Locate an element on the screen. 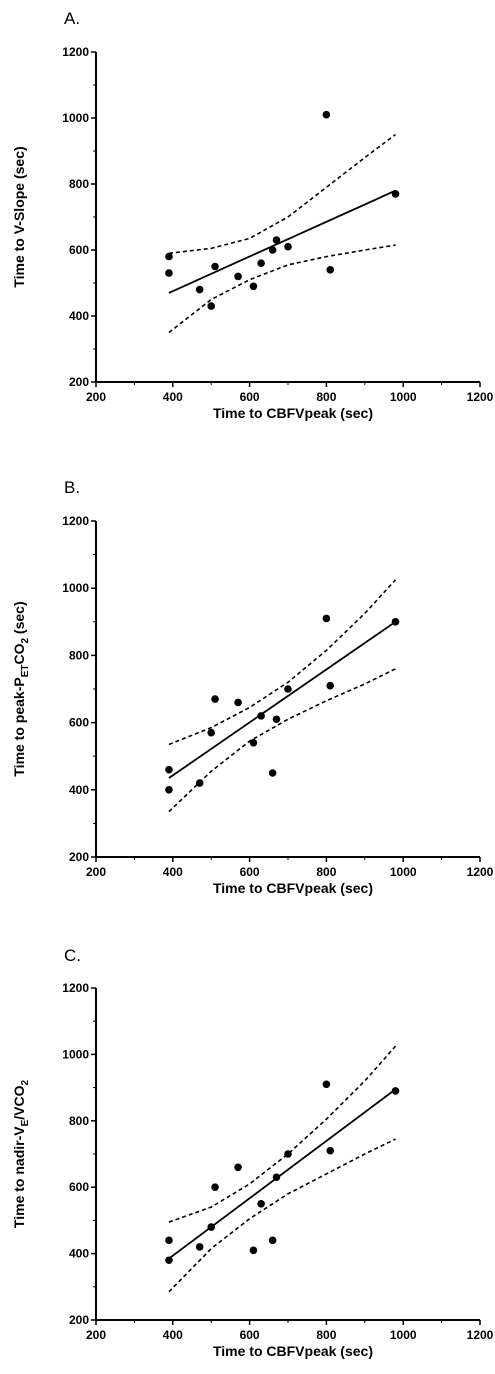 The image size is (495, 1374). y-axis-title-subscript: ET is located at coordinates (25, 671).